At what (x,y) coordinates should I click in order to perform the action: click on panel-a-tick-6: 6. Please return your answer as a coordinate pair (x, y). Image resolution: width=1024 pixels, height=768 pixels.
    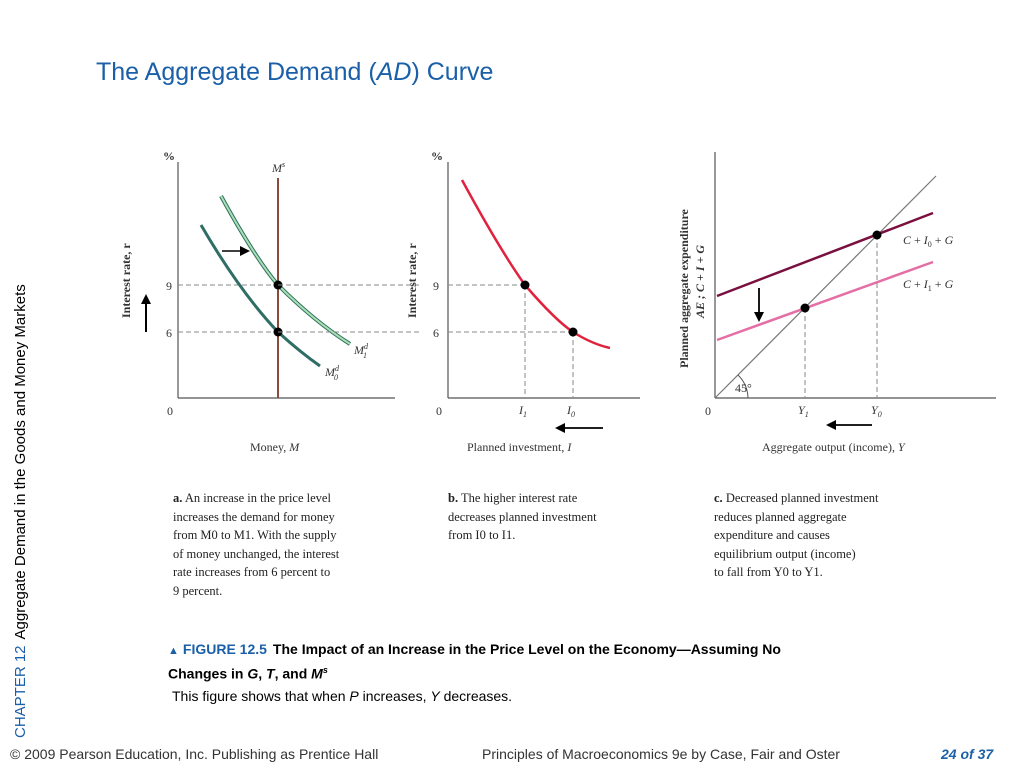
    Looking at the image, I should click on (169, 333).